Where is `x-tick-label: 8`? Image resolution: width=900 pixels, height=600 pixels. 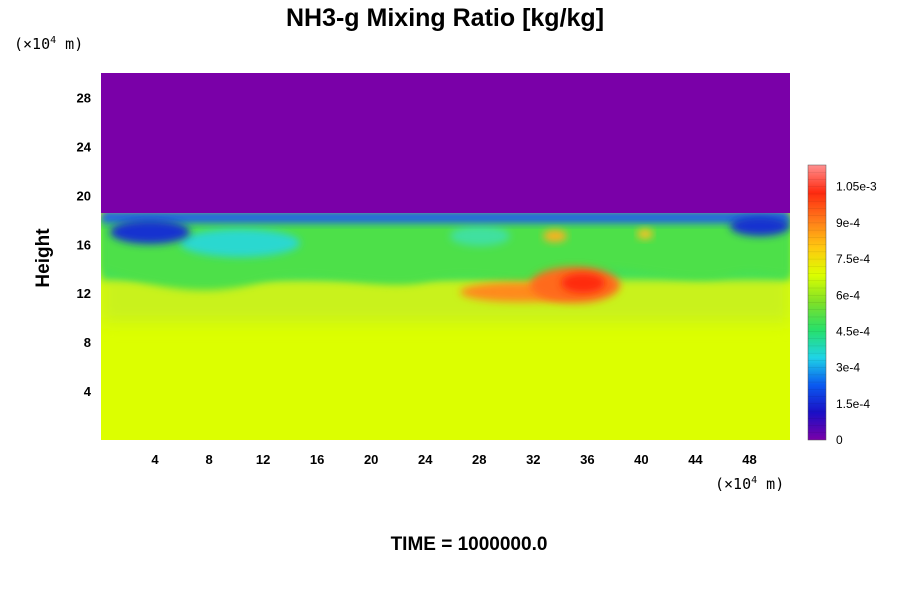
x-tick-label: 8 is located at coordinates (208, 459).